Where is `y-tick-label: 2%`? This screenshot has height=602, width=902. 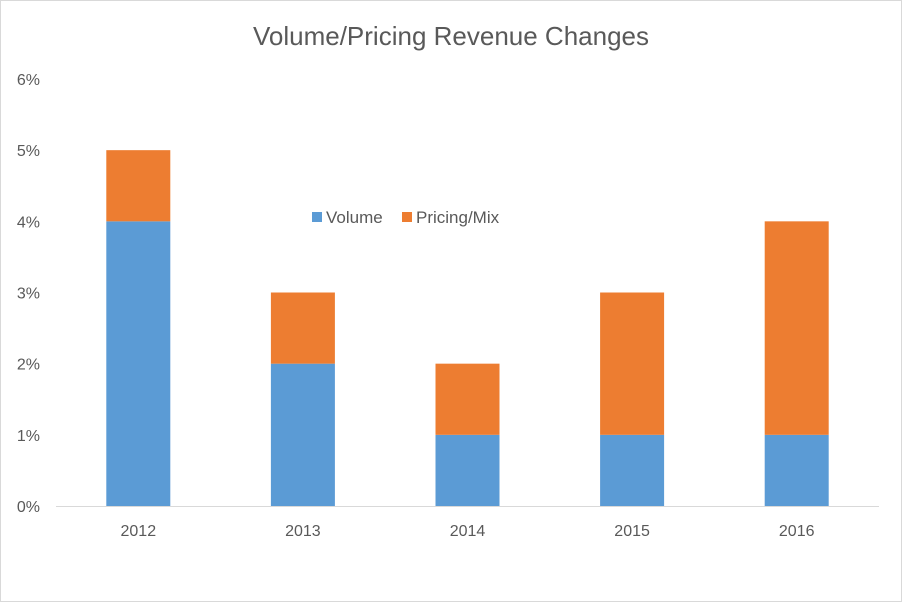 y-tick-label: 2% is located at coordinates (28, 365).